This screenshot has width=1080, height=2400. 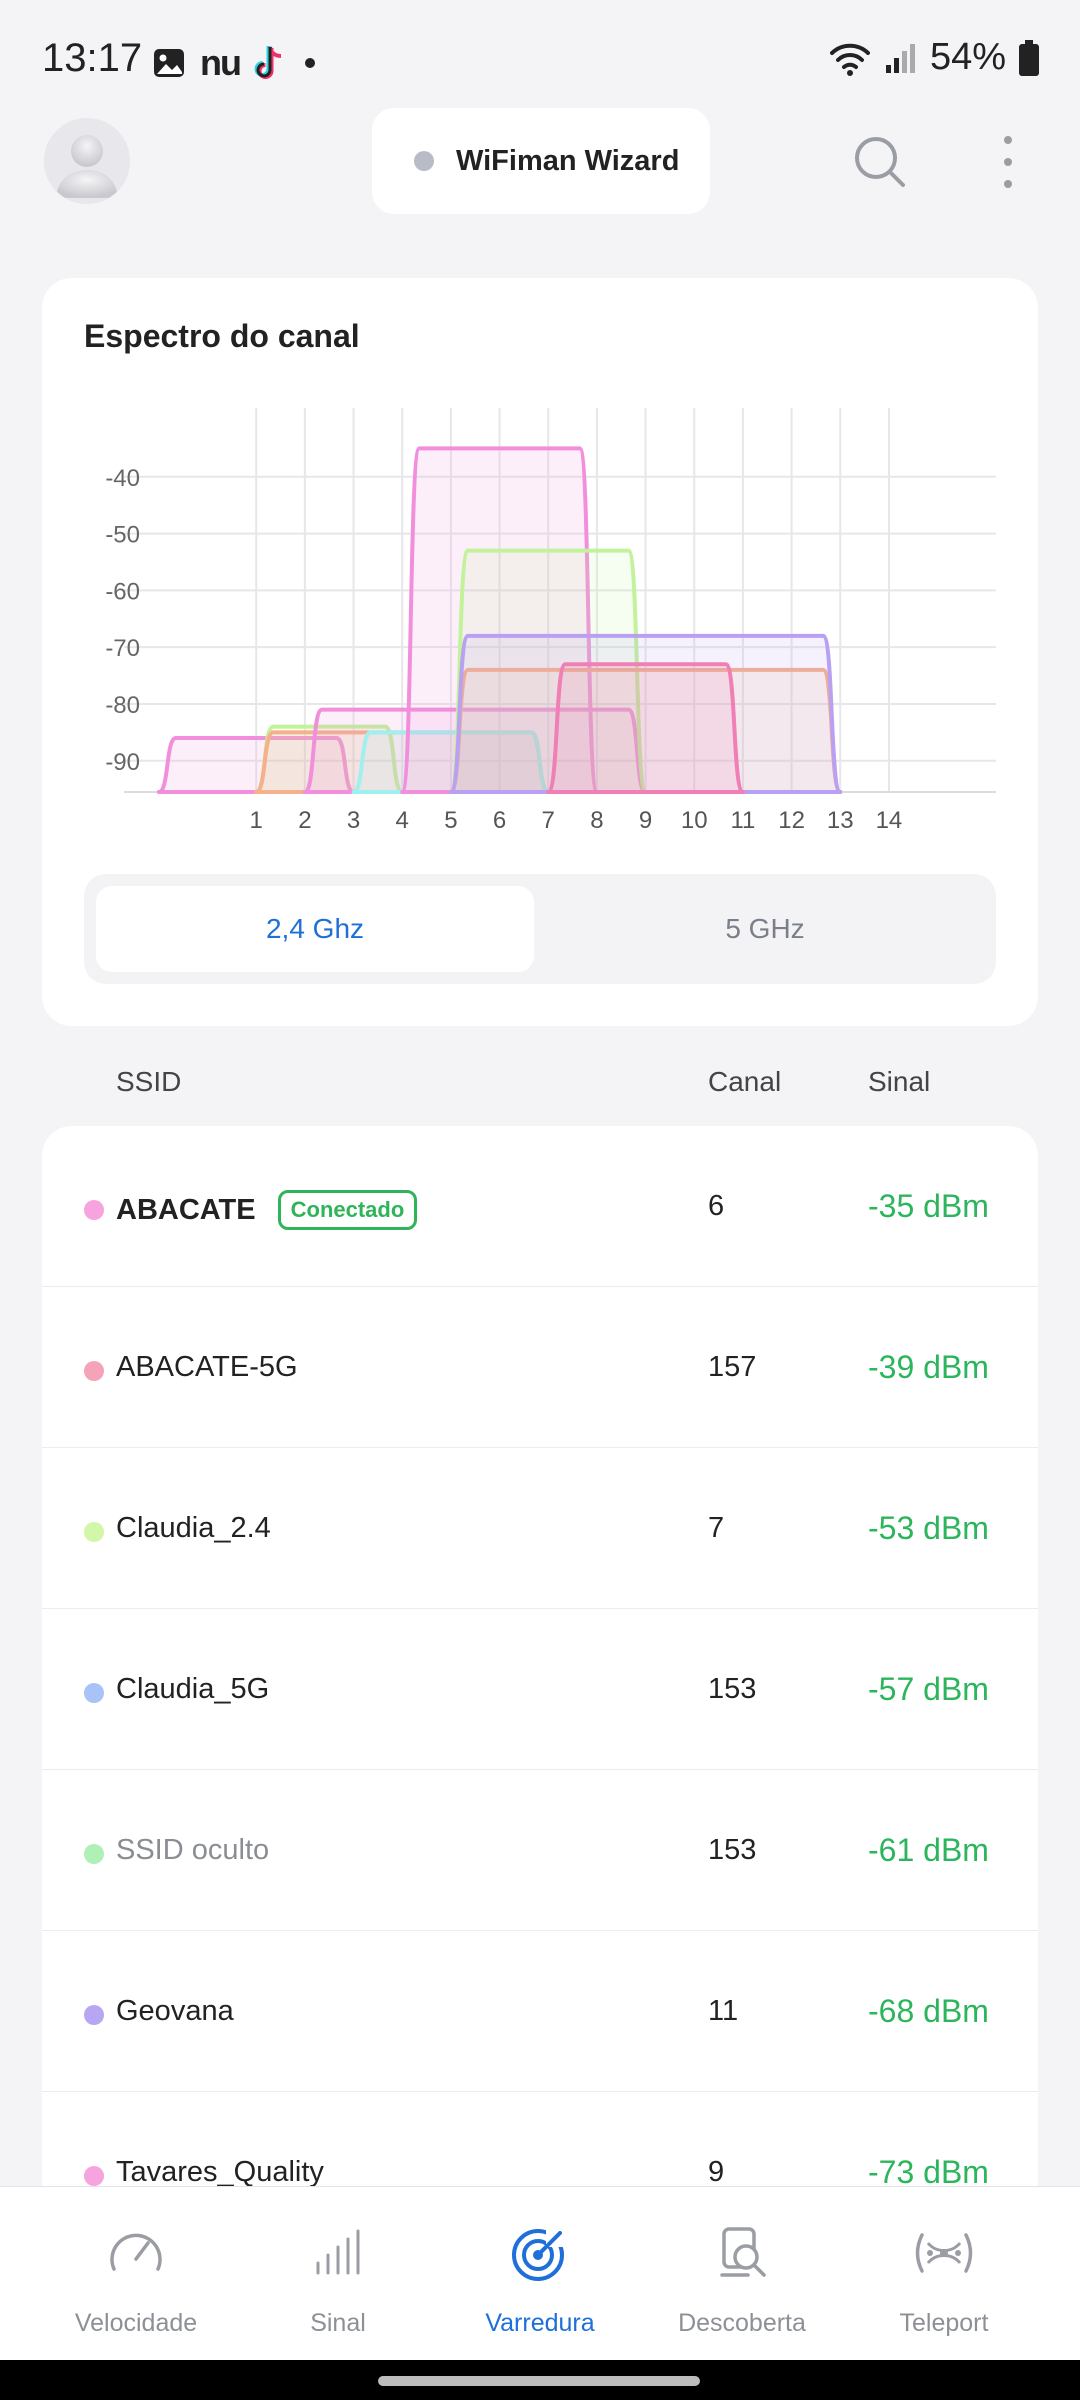 What do you see at coordinates (222, 336) in the screenshot?
I see `card-title: Espectro do canal` at bounding box center [222, 336].